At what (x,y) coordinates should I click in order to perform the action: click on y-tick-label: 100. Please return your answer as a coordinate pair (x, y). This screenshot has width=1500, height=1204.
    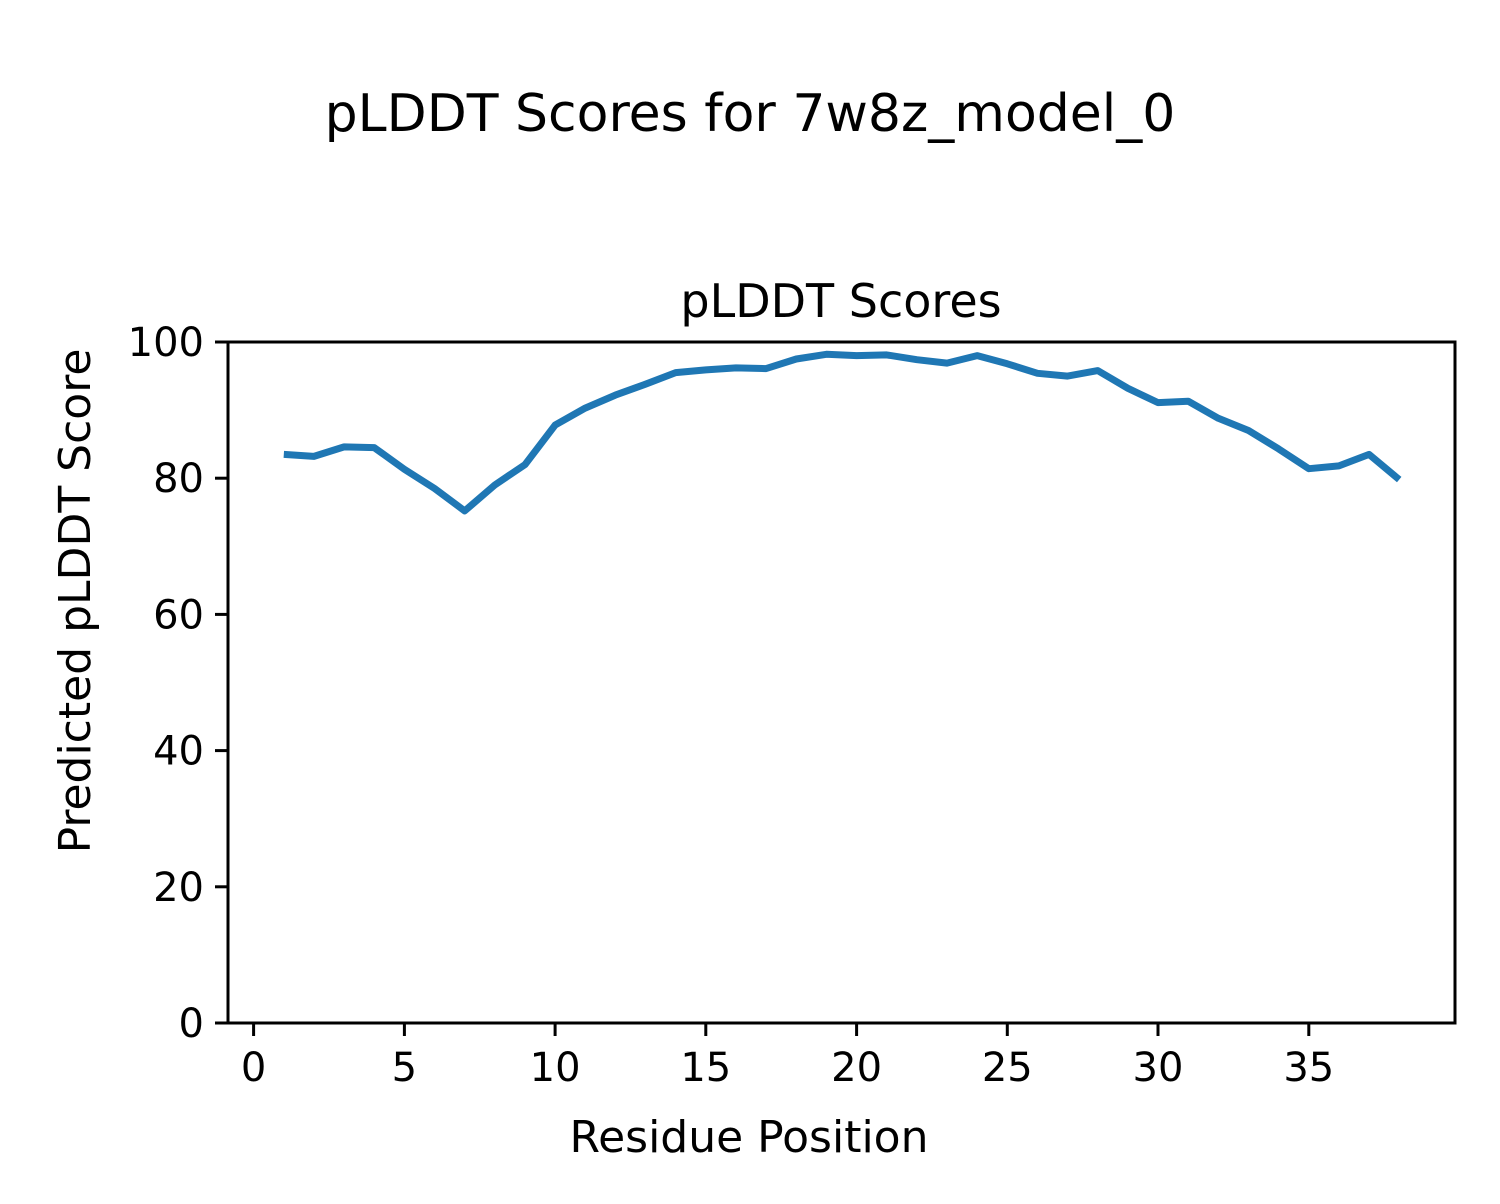
    Looking at the image, I should click on (166, 343).